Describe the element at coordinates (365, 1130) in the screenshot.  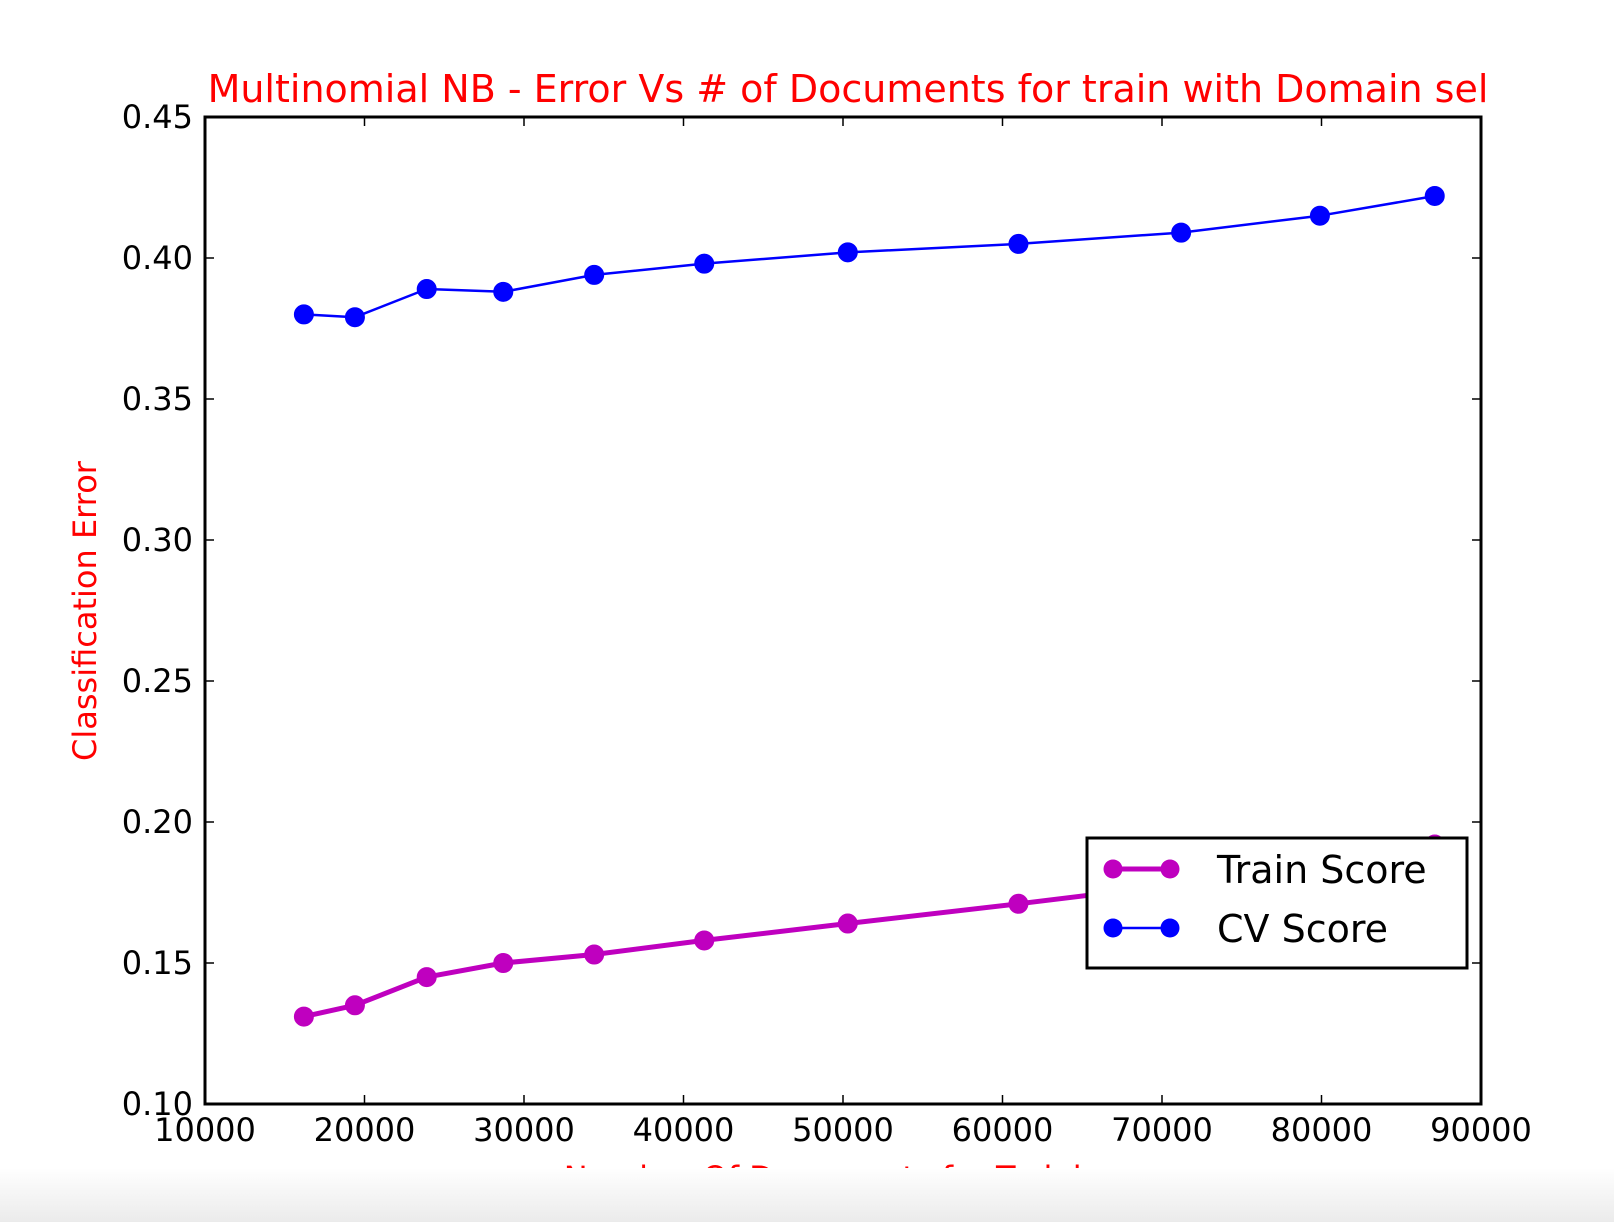
I see `x-tick-label: 20000` at that location.